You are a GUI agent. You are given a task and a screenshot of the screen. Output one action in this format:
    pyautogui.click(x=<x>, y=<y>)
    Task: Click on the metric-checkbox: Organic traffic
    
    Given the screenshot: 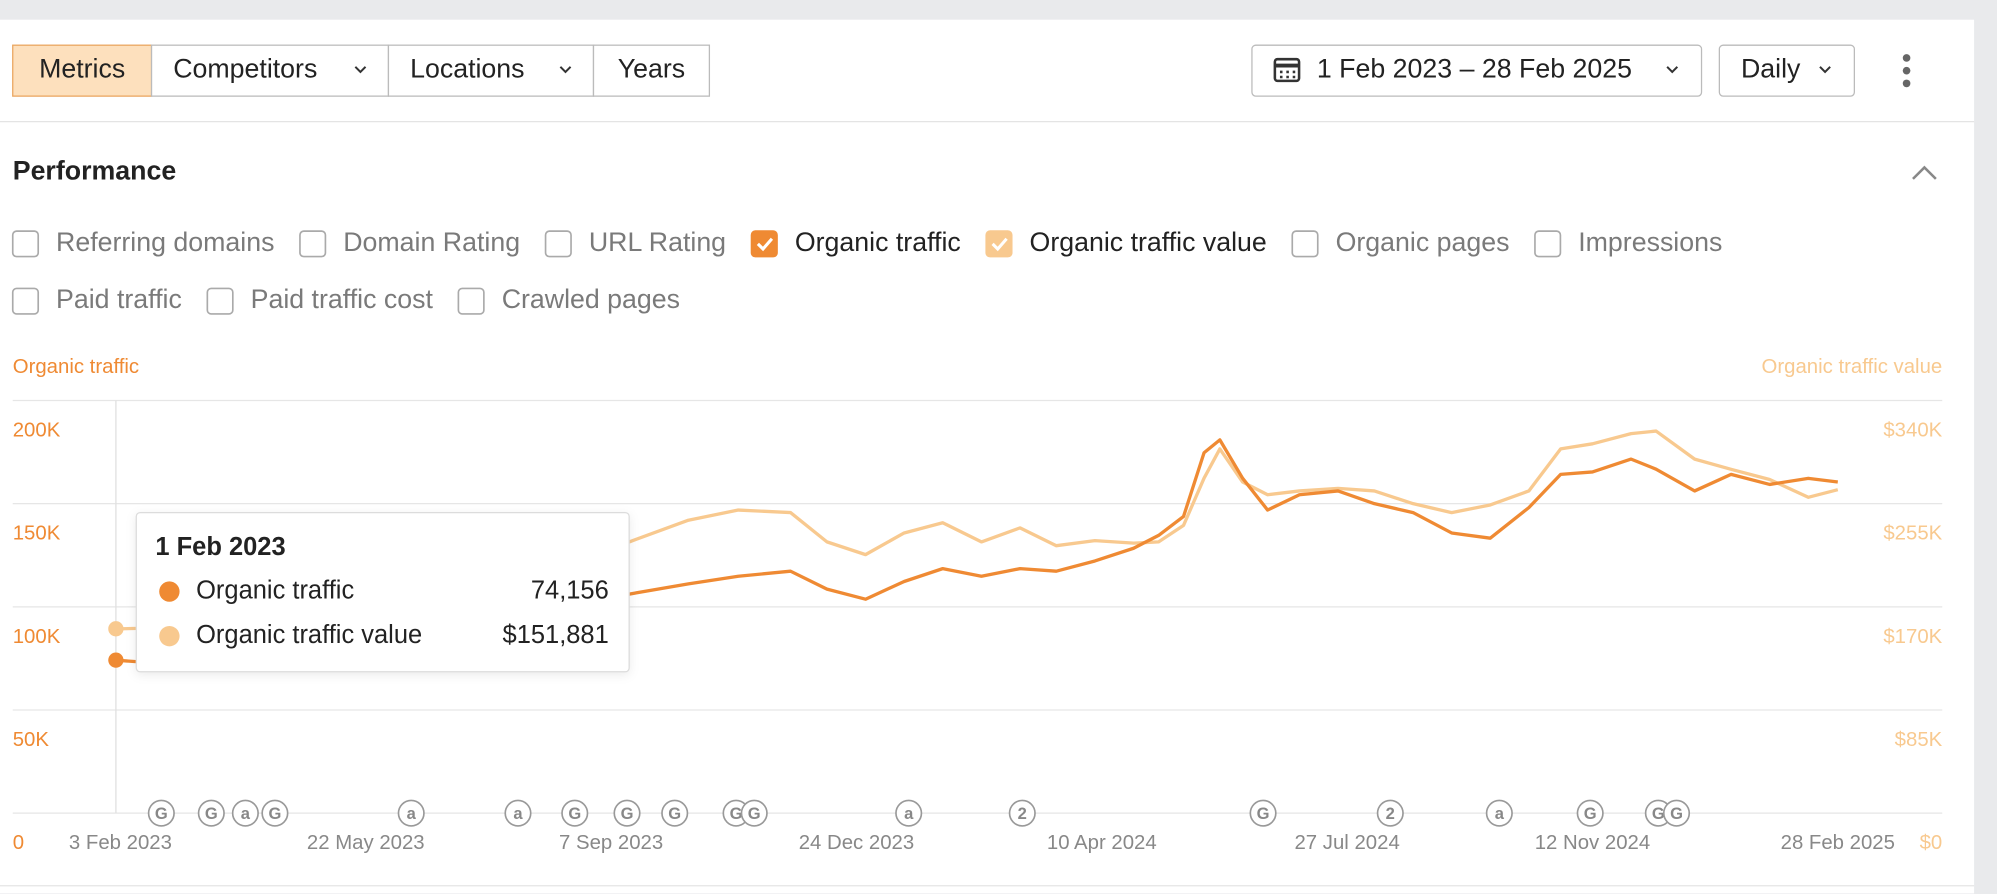 What is the action you would take?
    pyautogui.click(x=855, y=242)
    